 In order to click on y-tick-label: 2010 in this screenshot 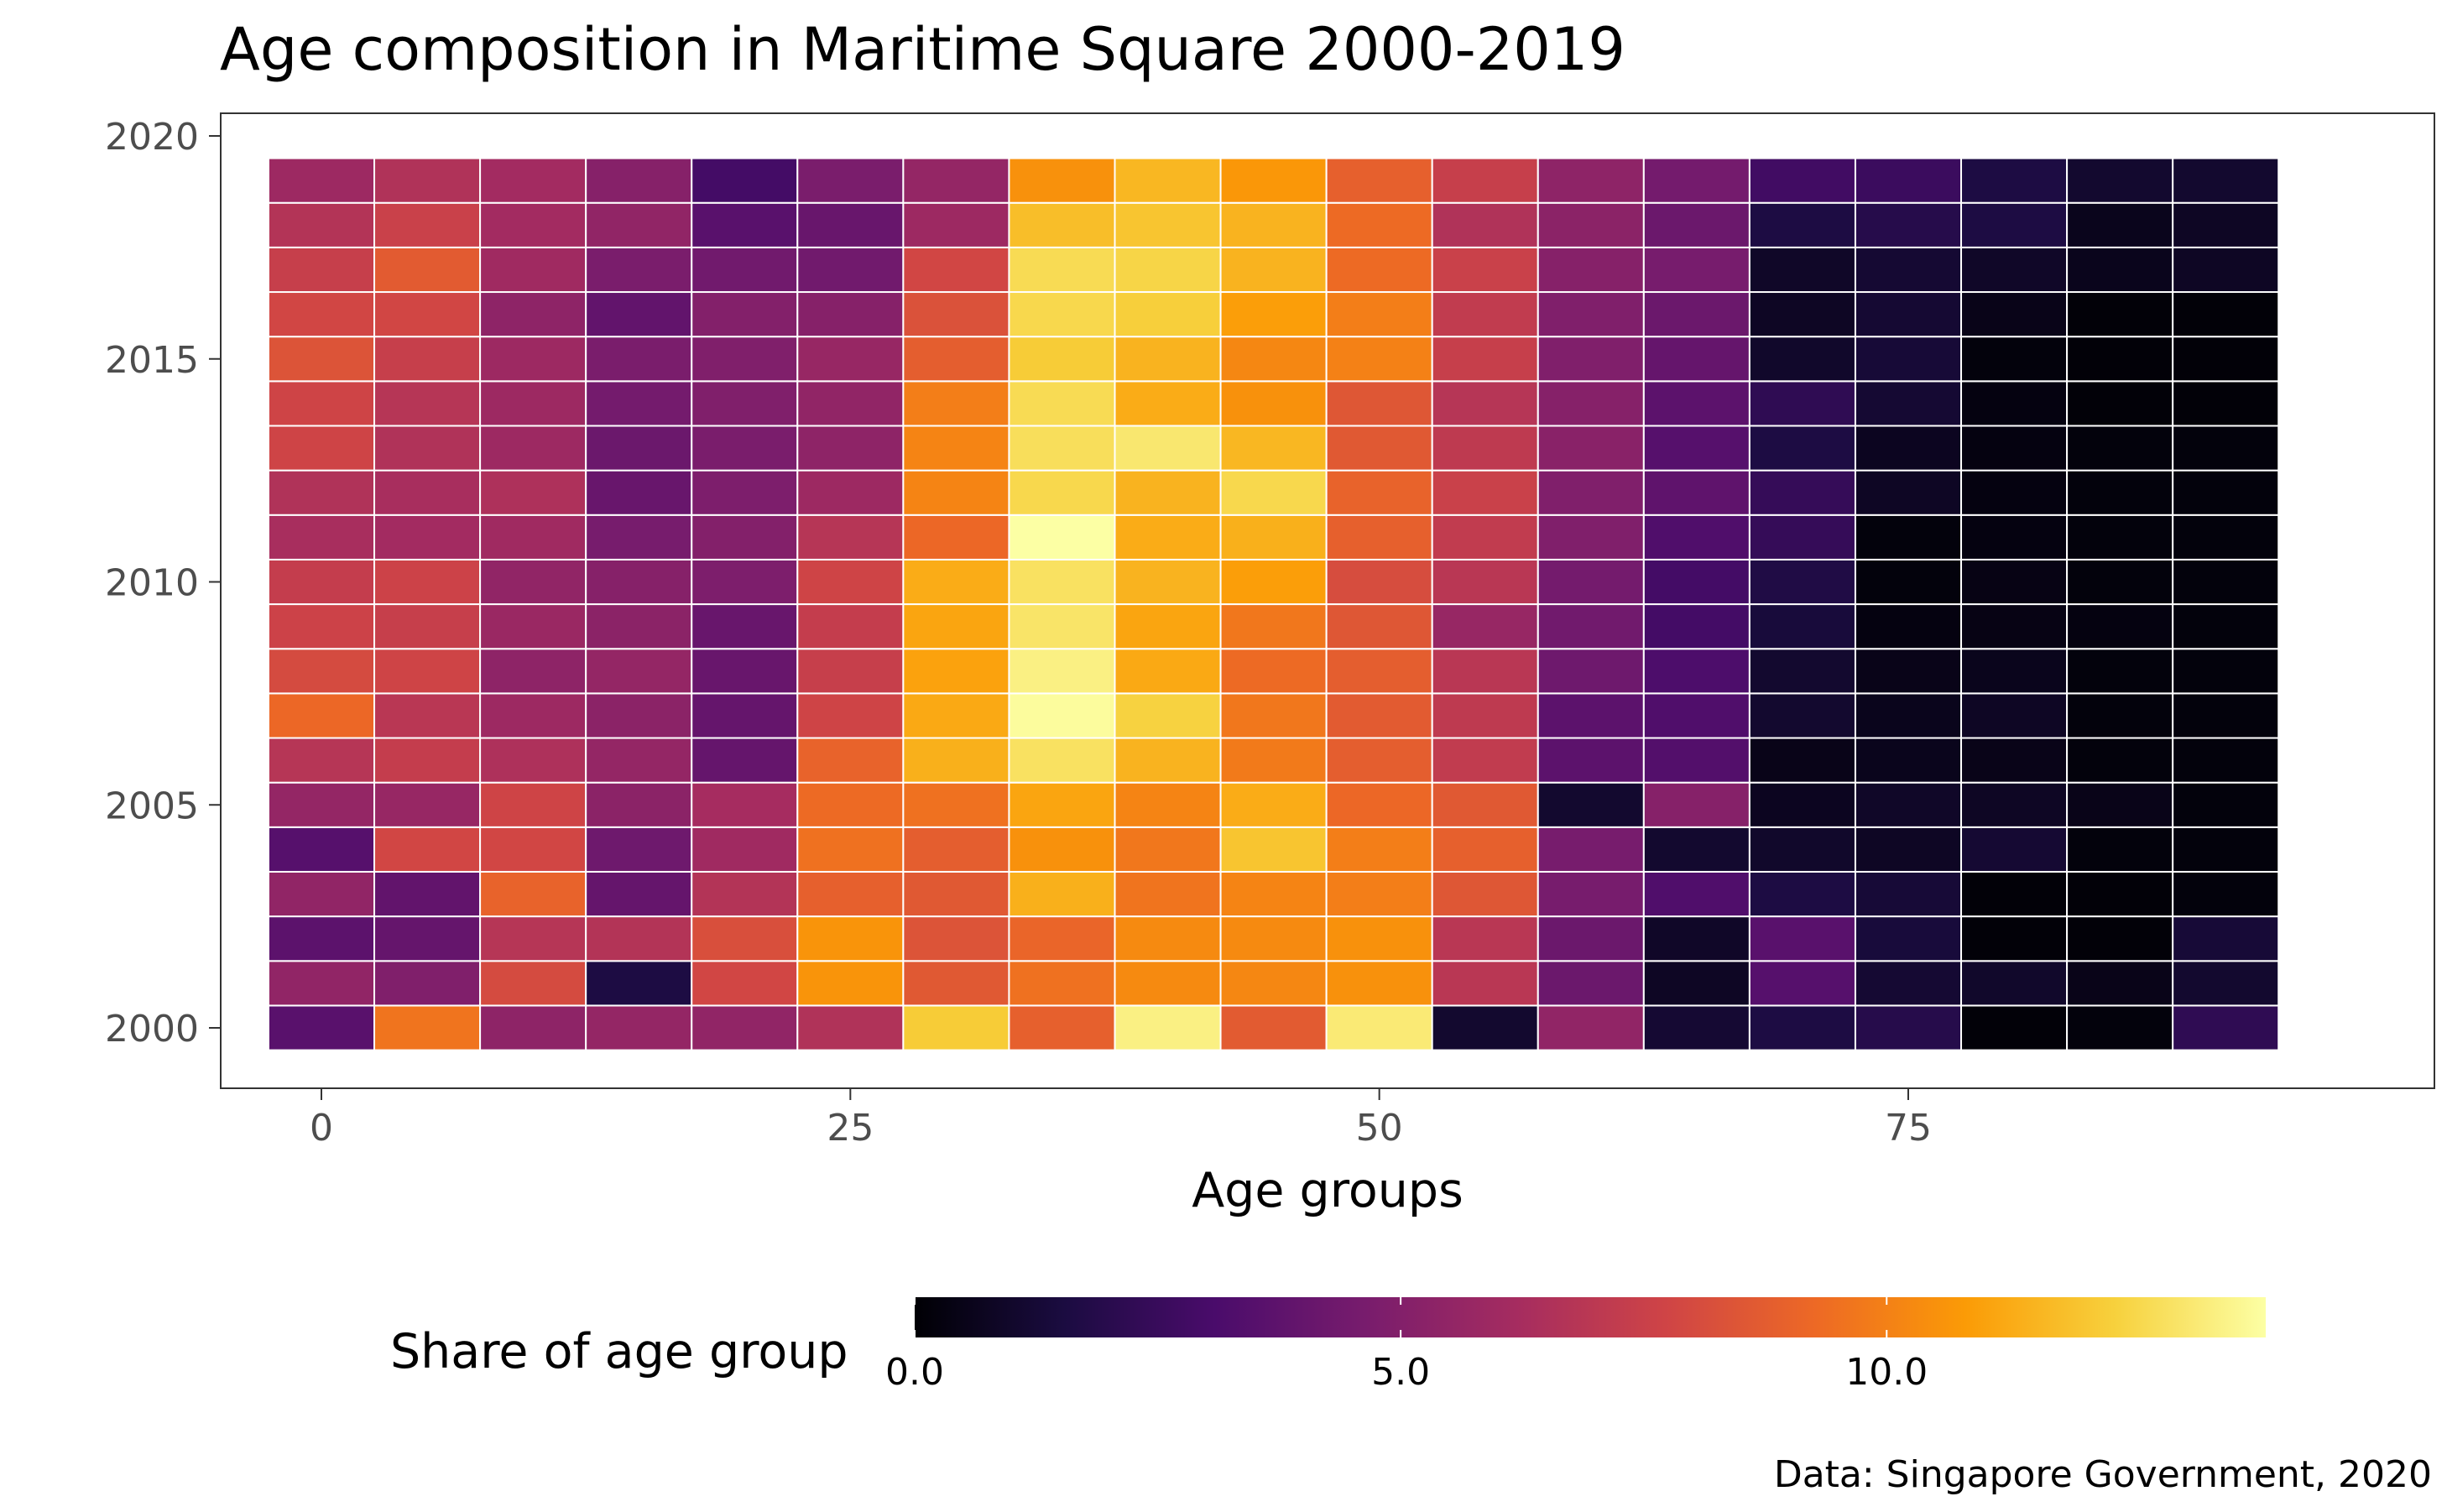, I will do `click(152, 583)`.